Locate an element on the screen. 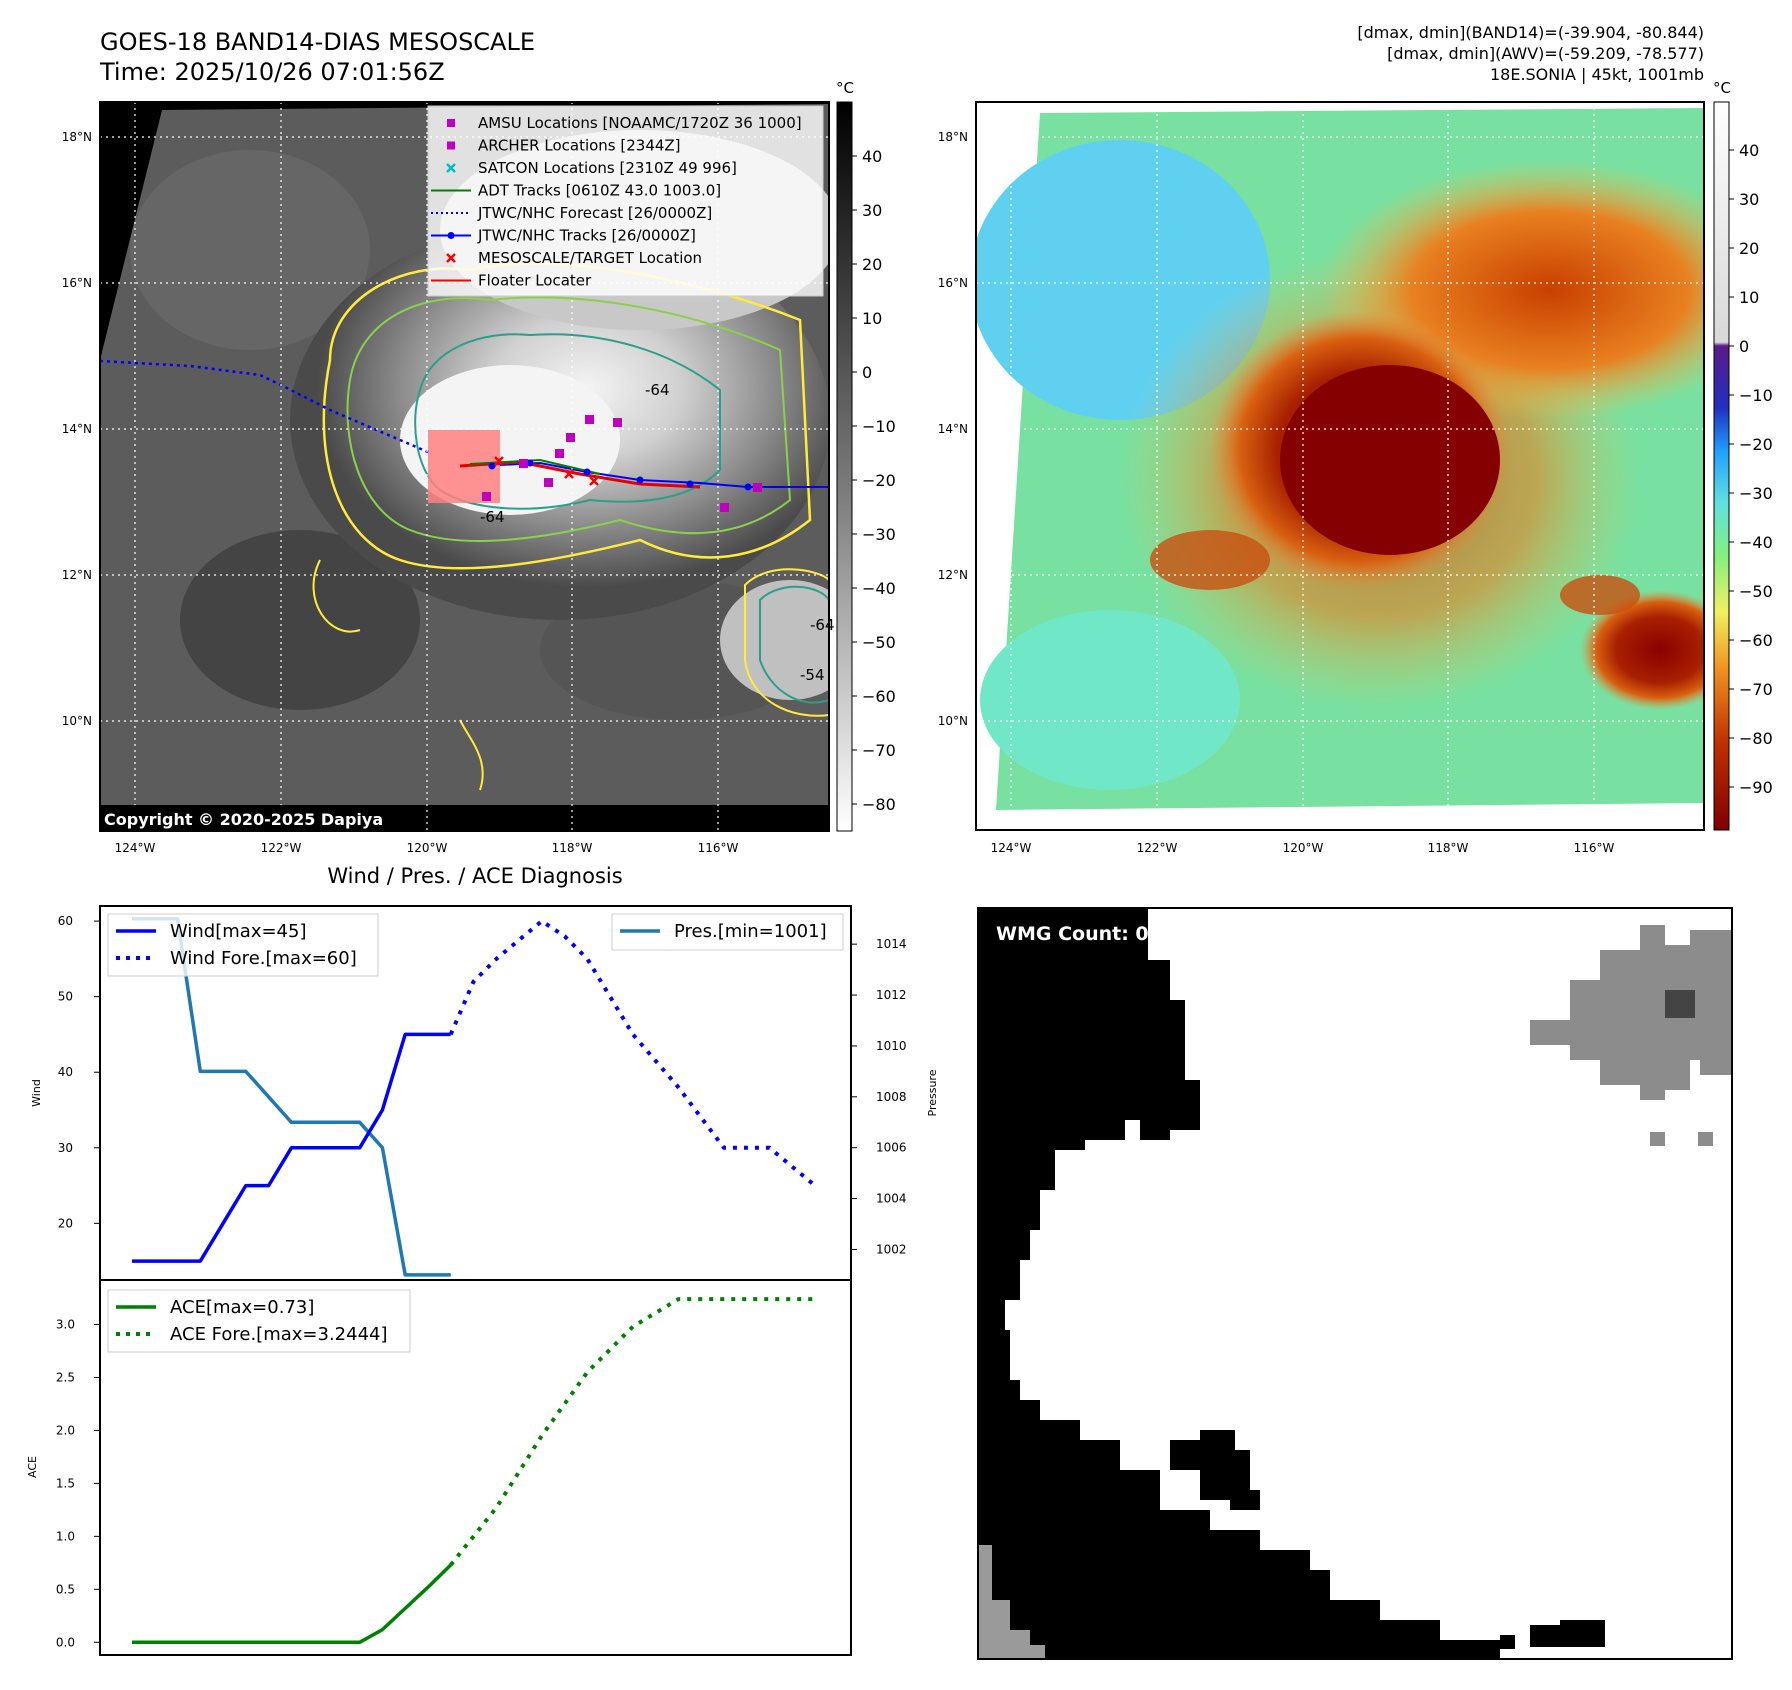  pressure-tick-label: 1014 is located at coordinates (891, 944).